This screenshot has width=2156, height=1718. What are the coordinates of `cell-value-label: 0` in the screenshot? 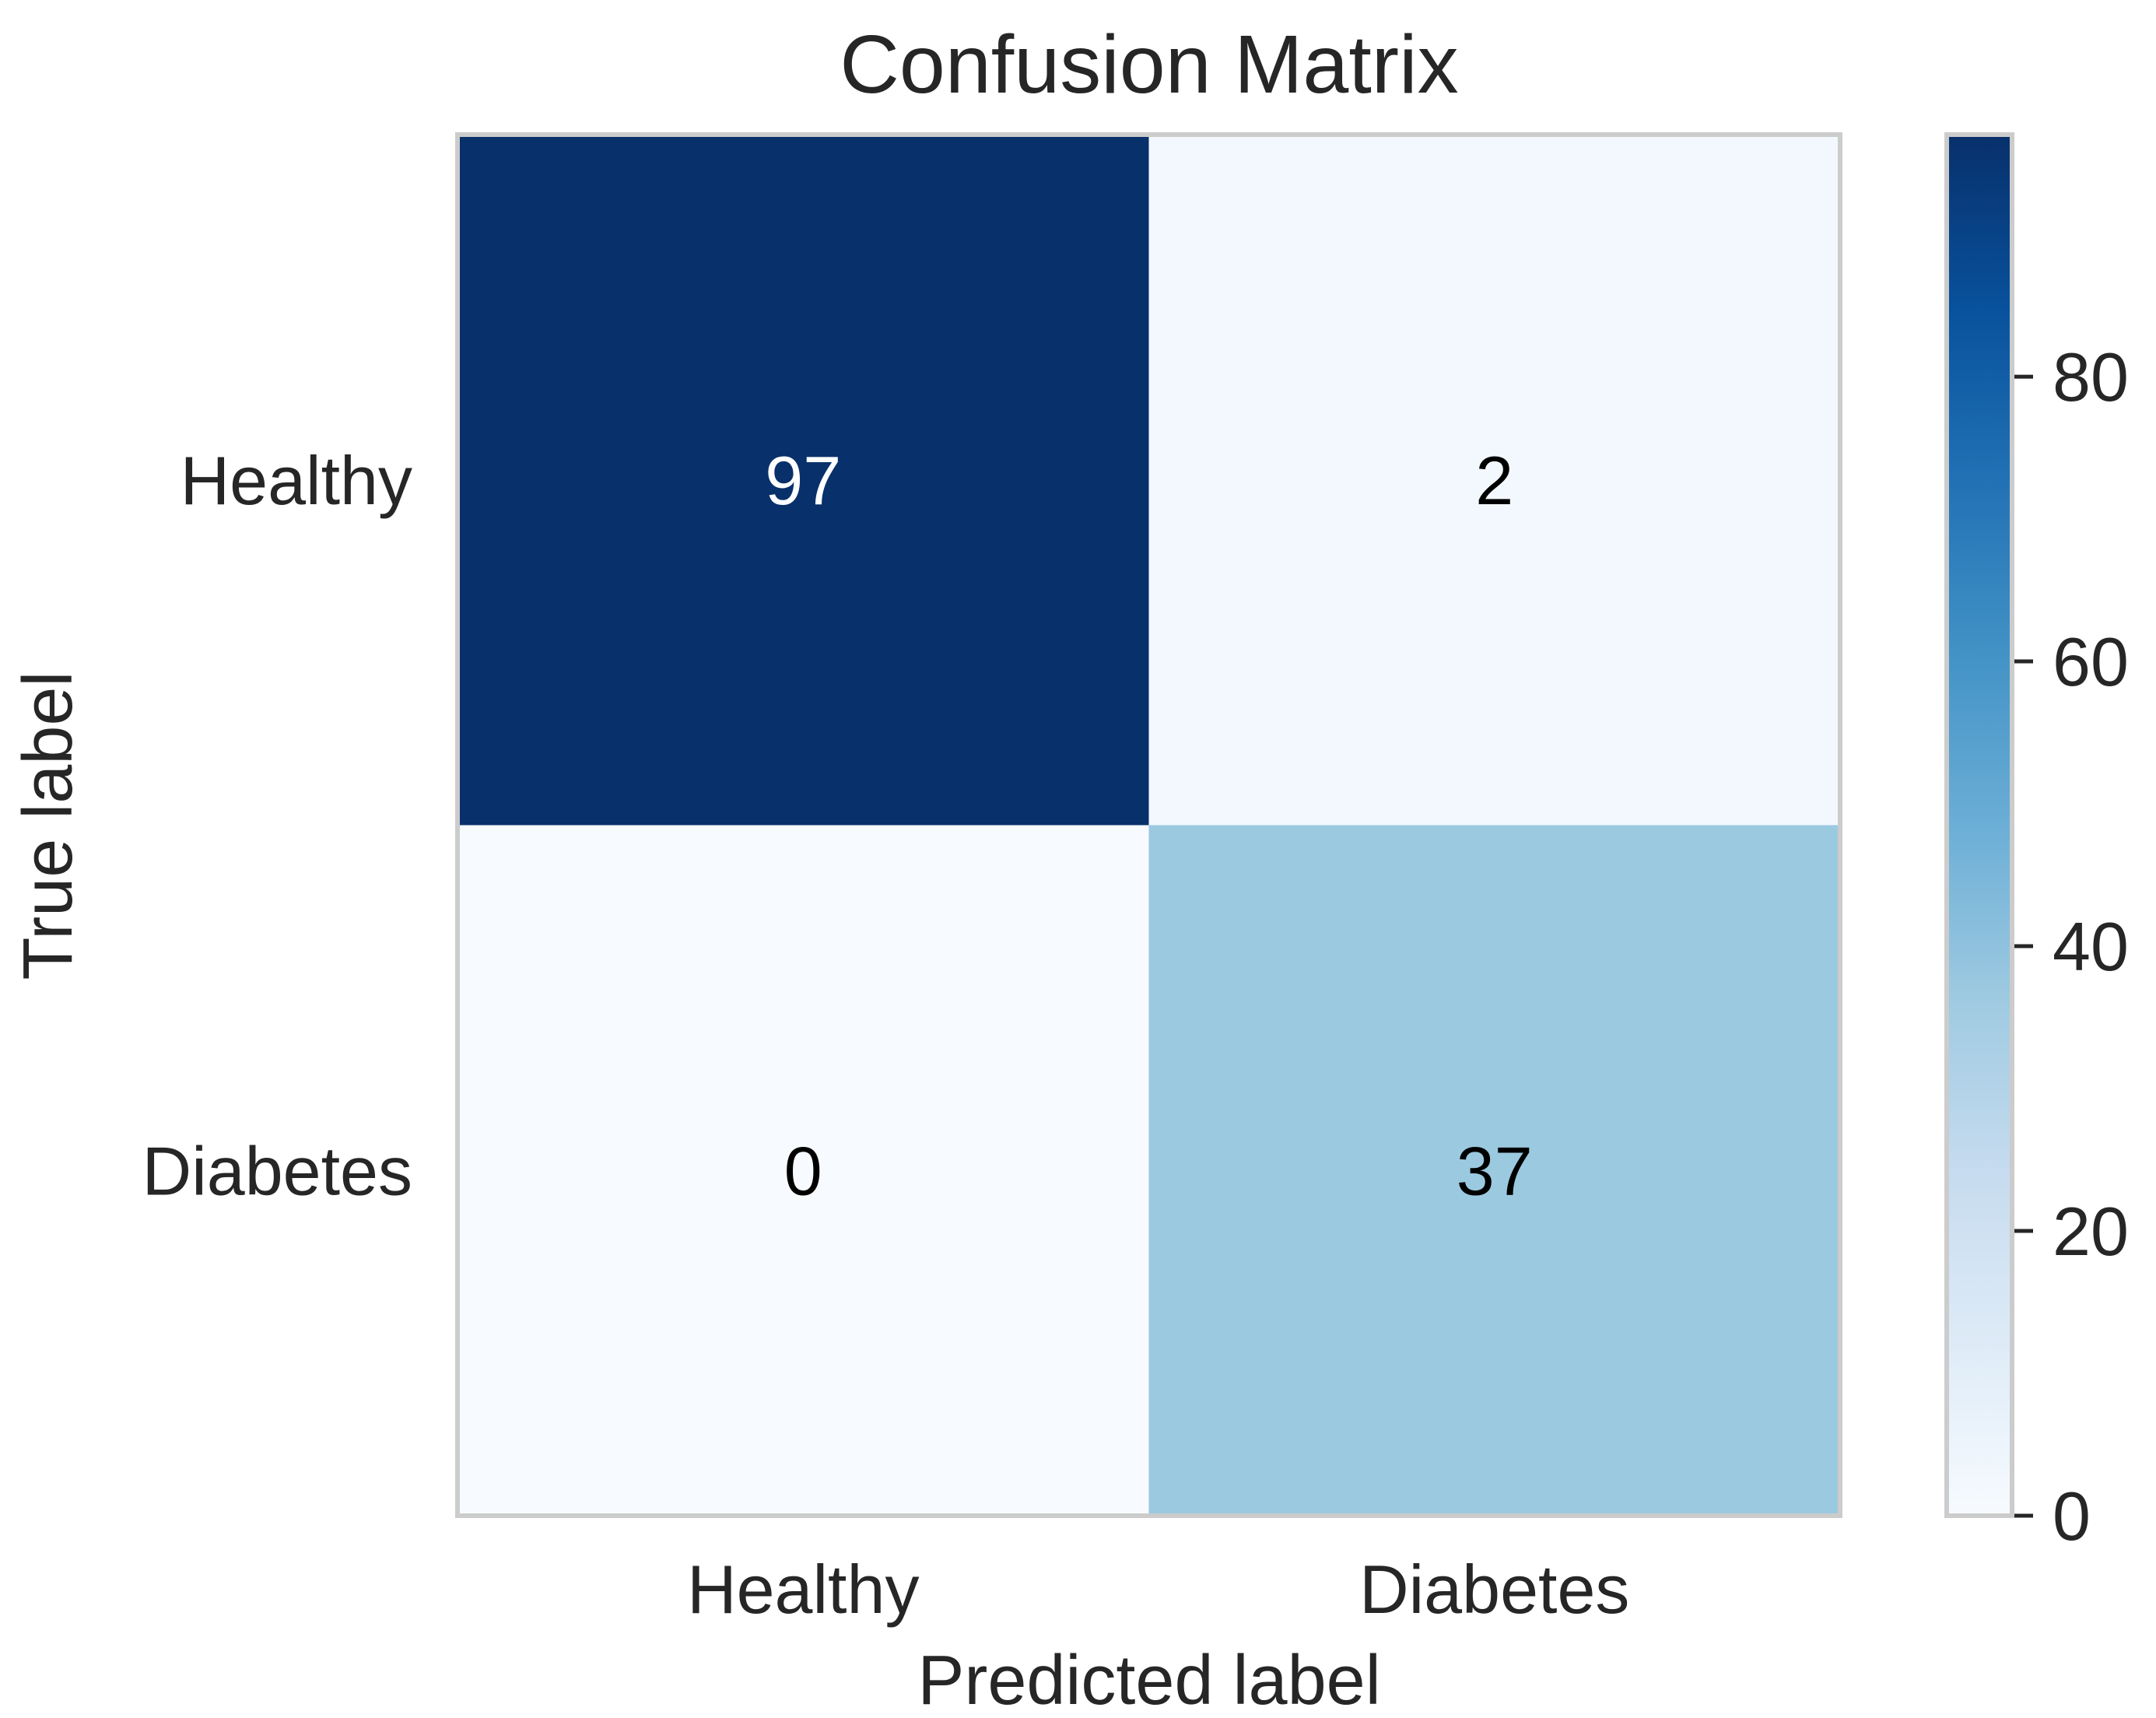 It's located at (803, 1170).